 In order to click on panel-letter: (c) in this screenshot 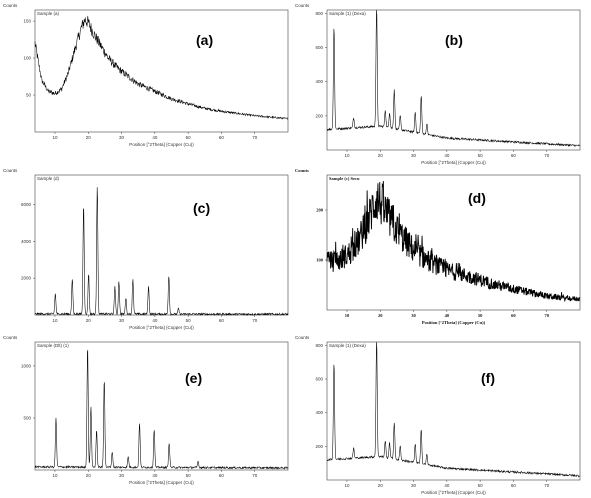, I will do `click(201, 208)`.